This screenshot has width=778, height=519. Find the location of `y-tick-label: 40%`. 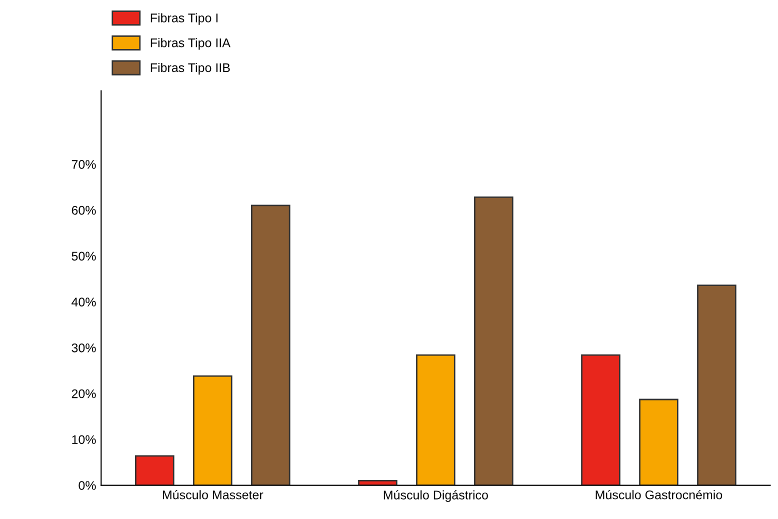

y-tick-label: 40% is located at coordinates (84, 302).